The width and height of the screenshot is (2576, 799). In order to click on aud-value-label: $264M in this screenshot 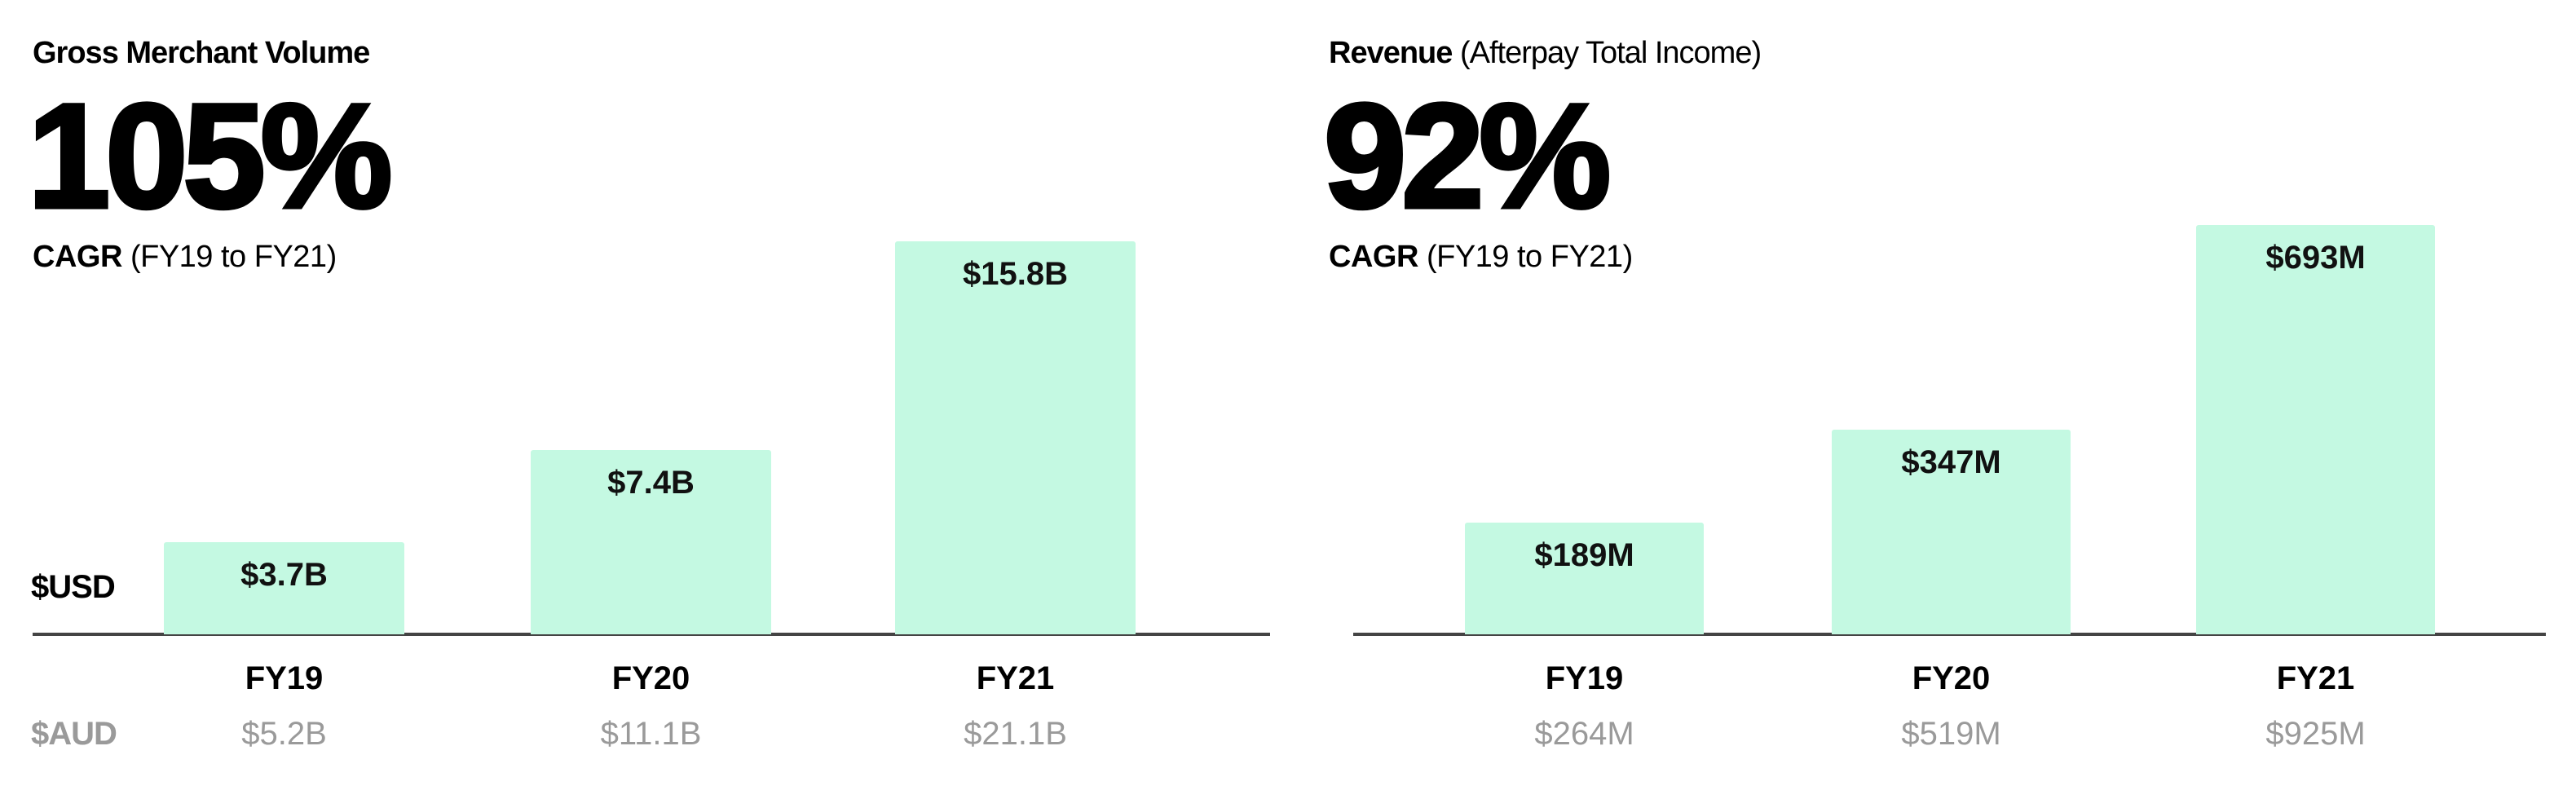, I will do `click(1584, 734)`.